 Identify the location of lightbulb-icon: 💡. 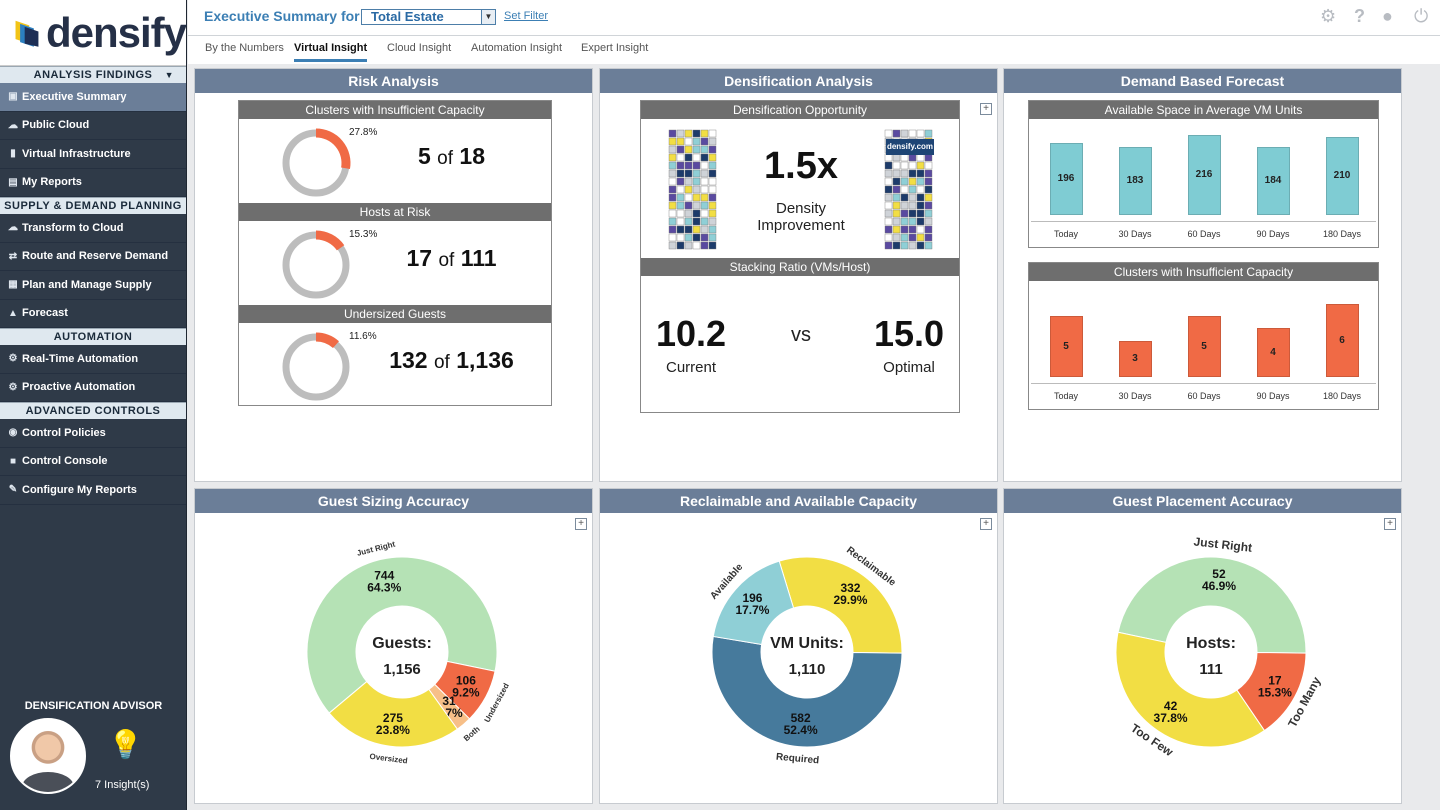
(125, 744).